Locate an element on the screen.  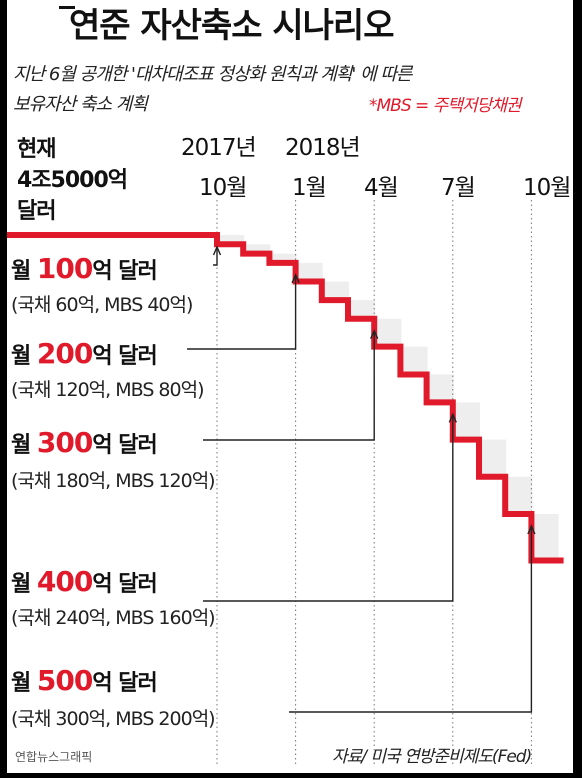
current-label-line: 달러 is located at coordinates (36, 211).